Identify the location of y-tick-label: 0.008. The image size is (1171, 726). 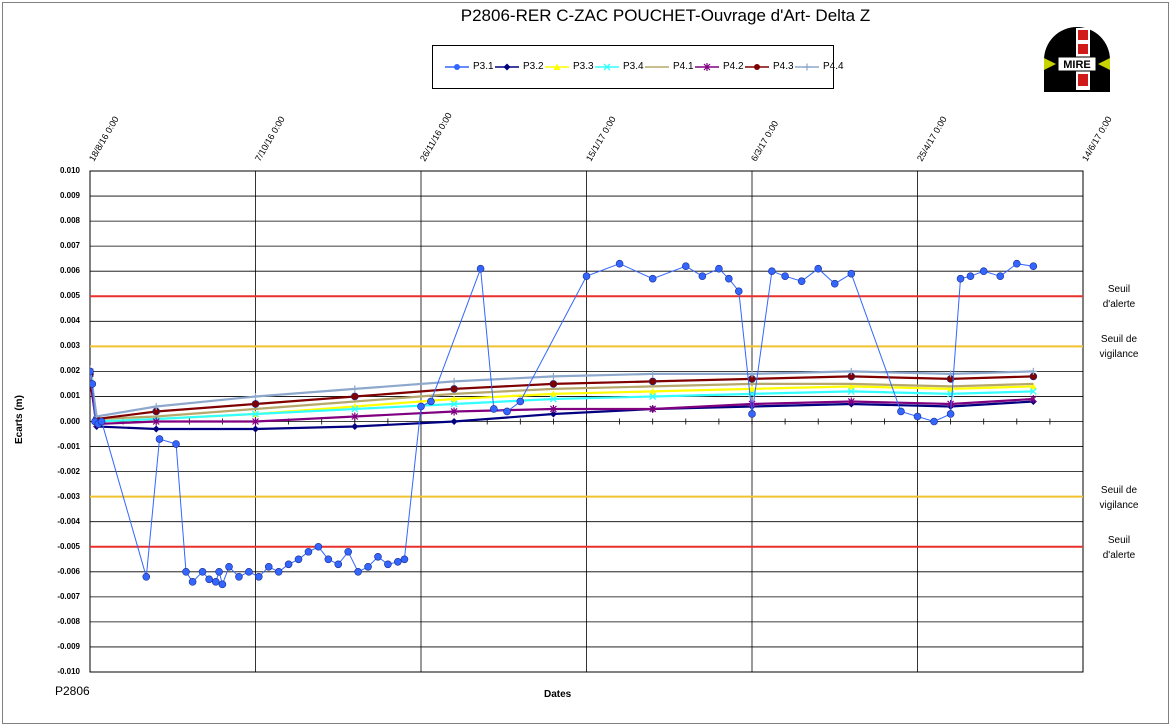
(69, 221).